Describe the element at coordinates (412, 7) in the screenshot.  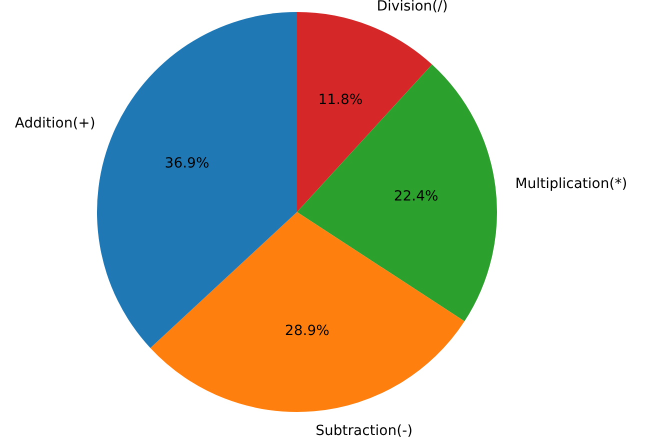
I see `slice-label: Division(/)` at that location.